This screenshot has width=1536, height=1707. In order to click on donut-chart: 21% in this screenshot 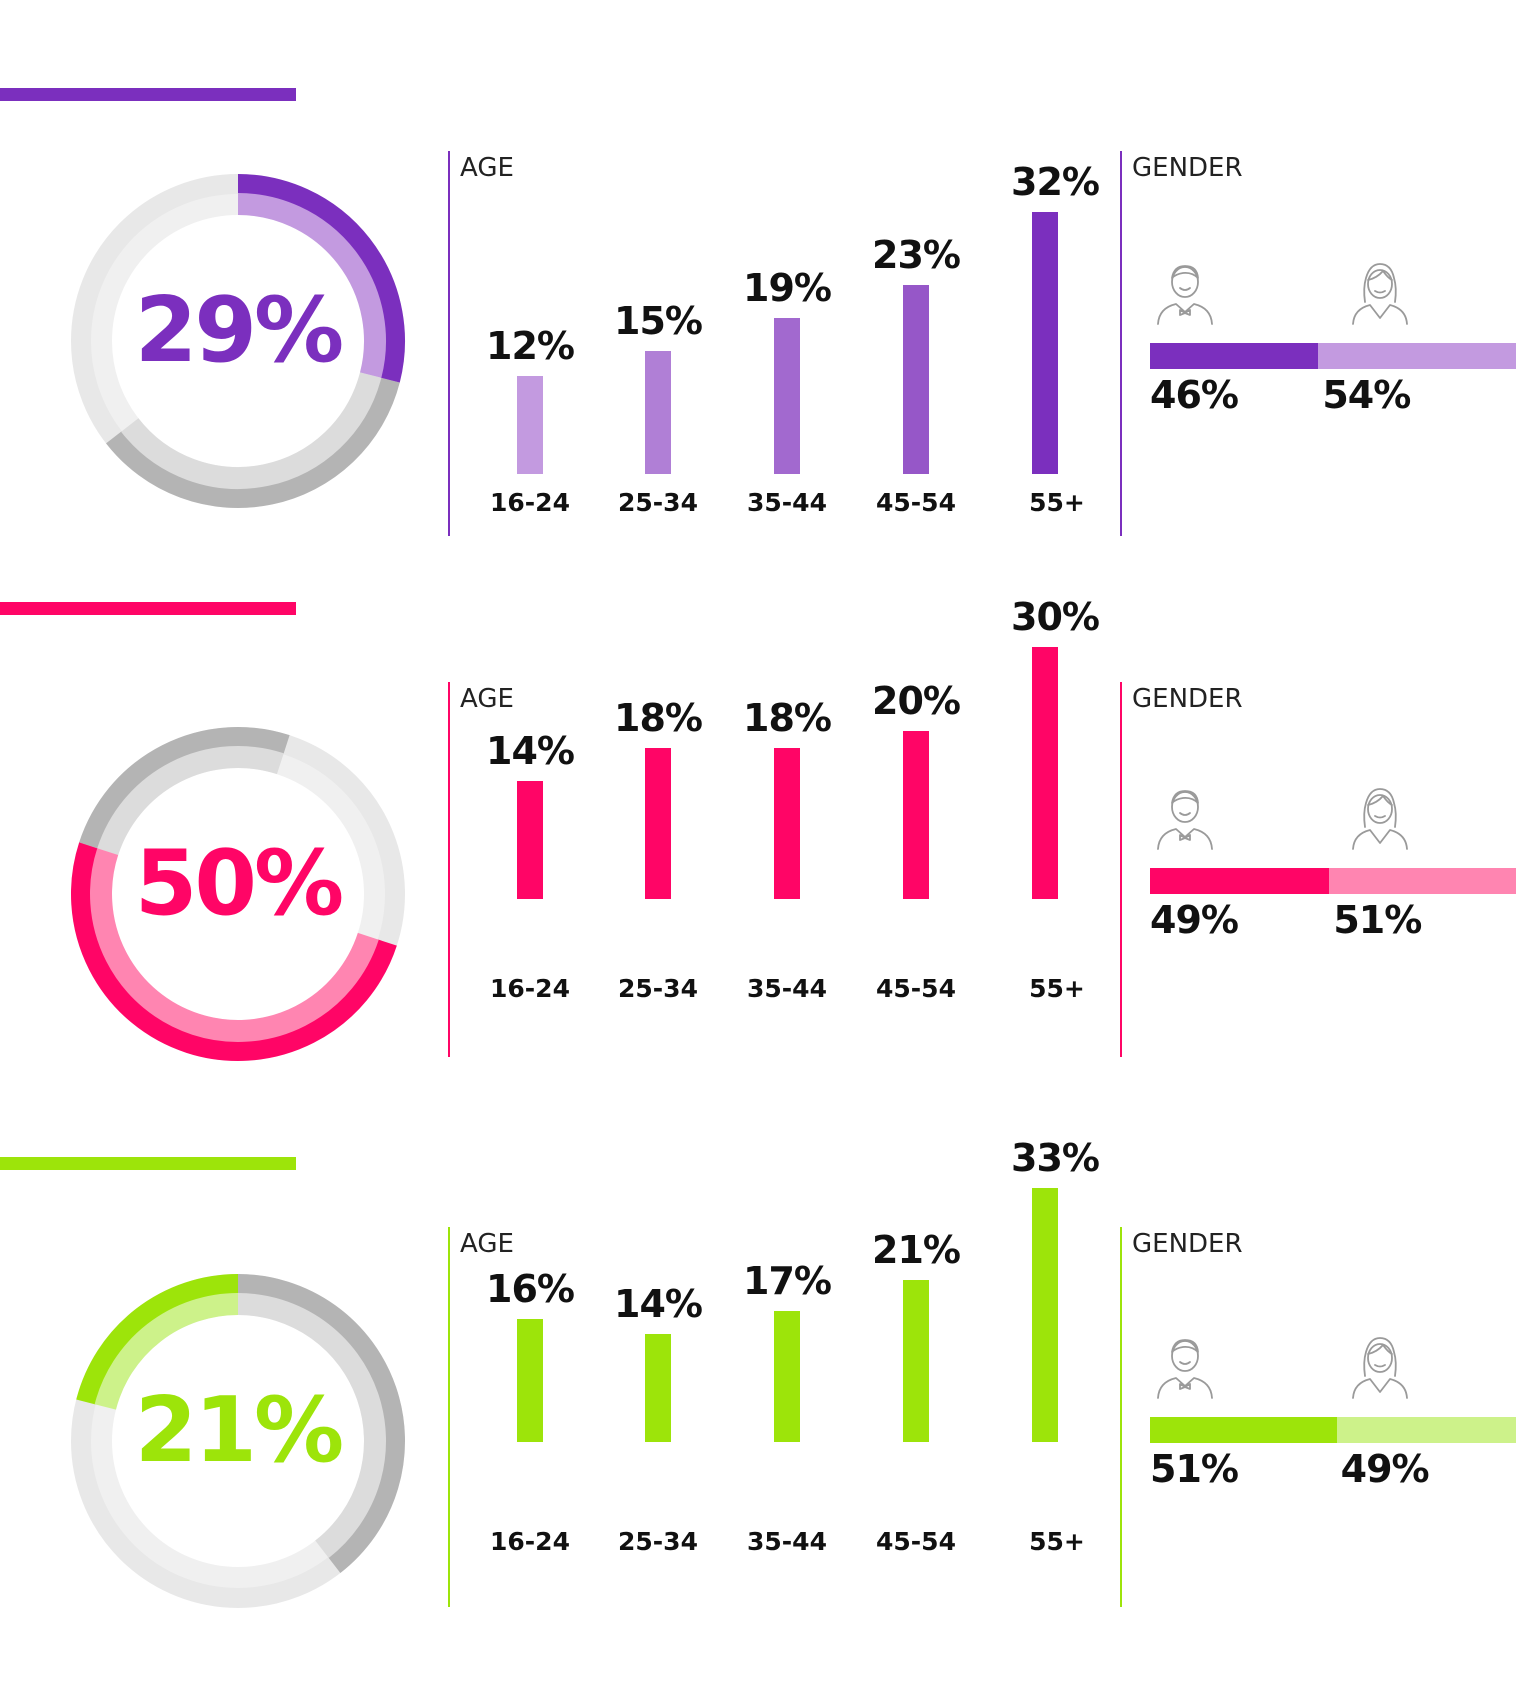, I will do `click(238, 1441)`.